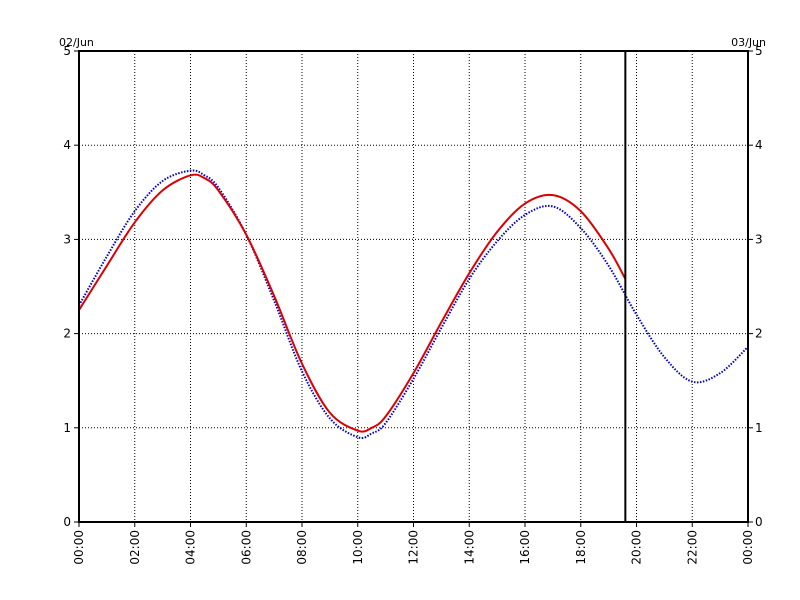 Image resolution: width=800 pixels, height=600 pixels. I want to click on x-tick-label: 08:00, so click(302, 547).